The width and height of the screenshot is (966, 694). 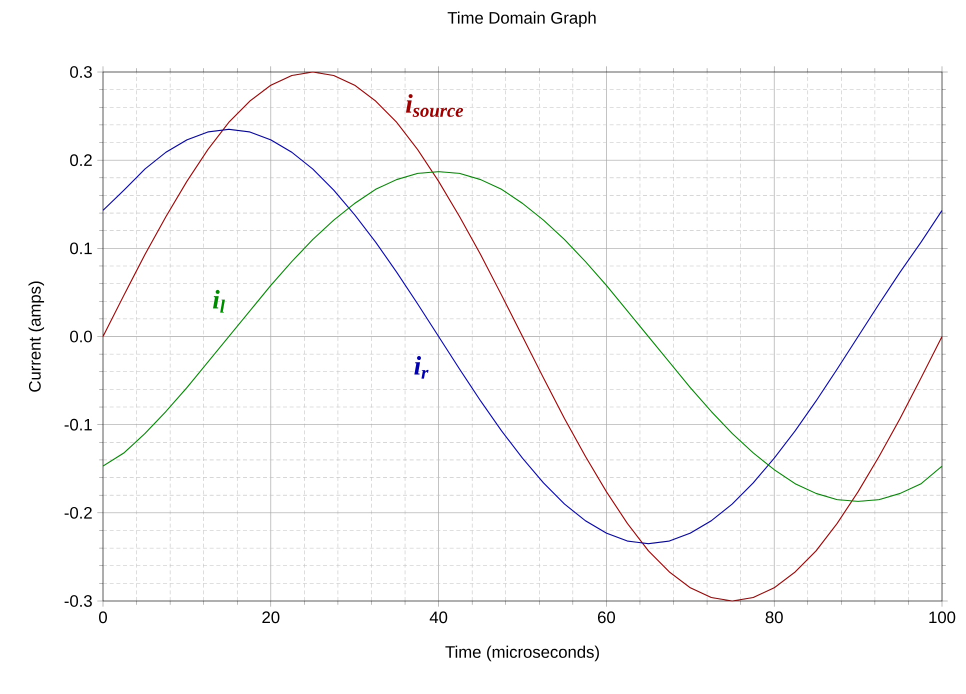 What do you see at coordinates (439, 617) in the screenshot?
I see `x-tick-label: 40` at bounding box center [439, 617].